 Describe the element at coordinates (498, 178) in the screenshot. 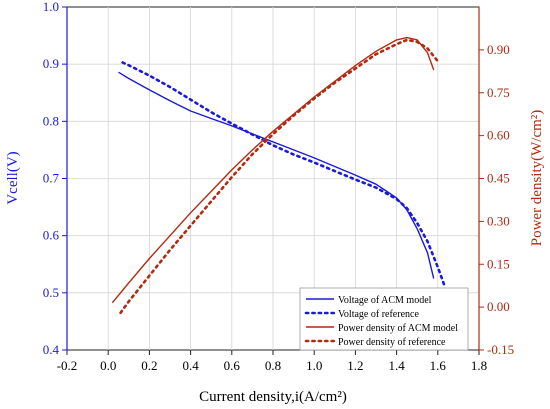

I see `right-y-tick-label: 0.45` at that location.